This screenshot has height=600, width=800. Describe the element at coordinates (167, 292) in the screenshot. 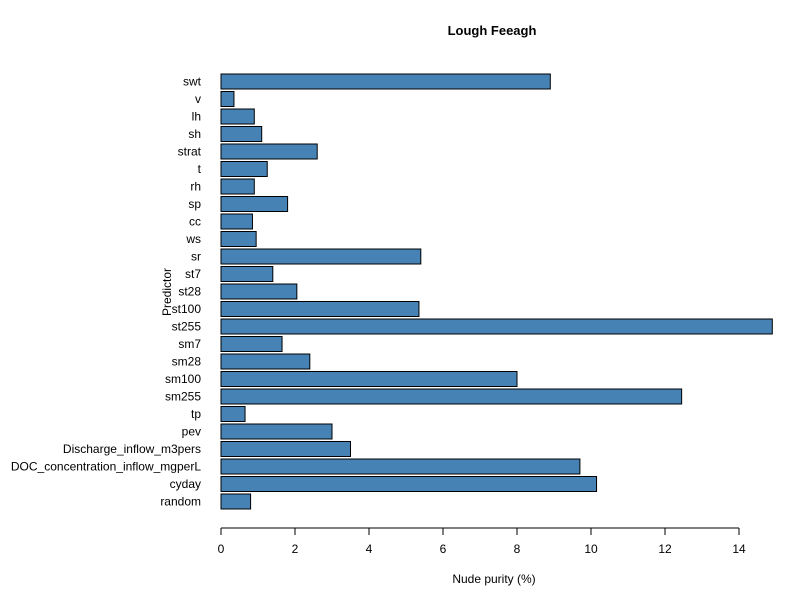

I see `y-axis-label: Predictor` at that location.